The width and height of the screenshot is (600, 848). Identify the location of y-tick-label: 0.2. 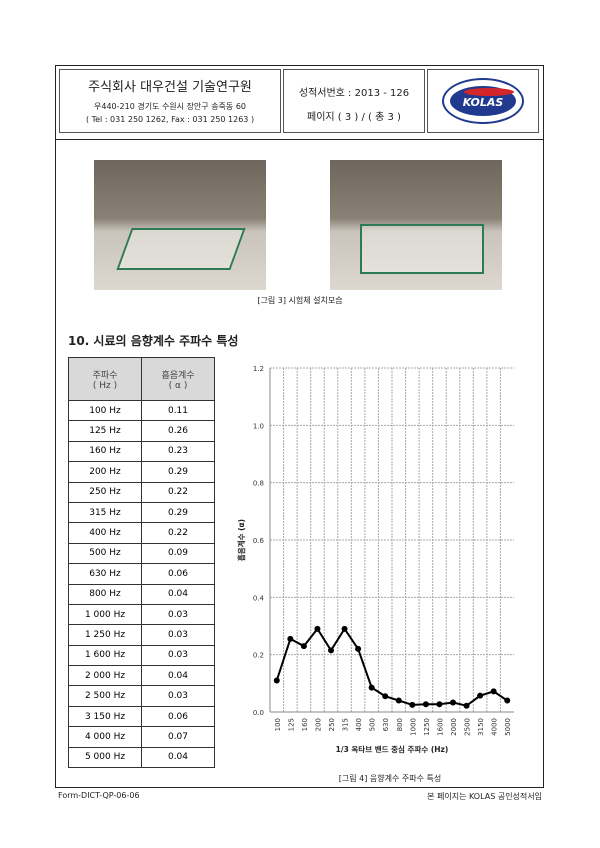
(258, 656).